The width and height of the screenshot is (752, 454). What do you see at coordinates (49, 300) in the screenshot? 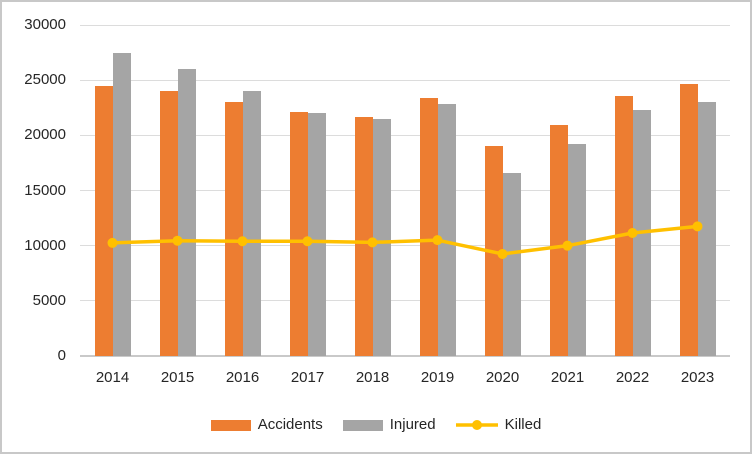
I see `y-axis-tick-label: 5000` at bounding box center [49, 300].